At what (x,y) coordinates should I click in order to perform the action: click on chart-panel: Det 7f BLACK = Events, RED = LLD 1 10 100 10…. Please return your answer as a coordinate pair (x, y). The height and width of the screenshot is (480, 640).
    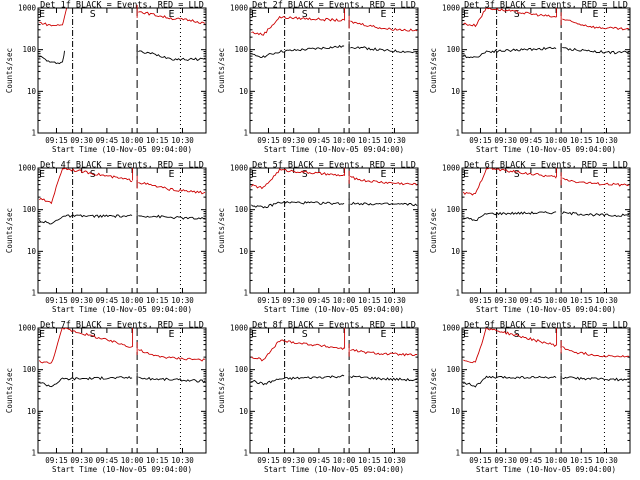
    Looking at the image, I should click on (106, 397).